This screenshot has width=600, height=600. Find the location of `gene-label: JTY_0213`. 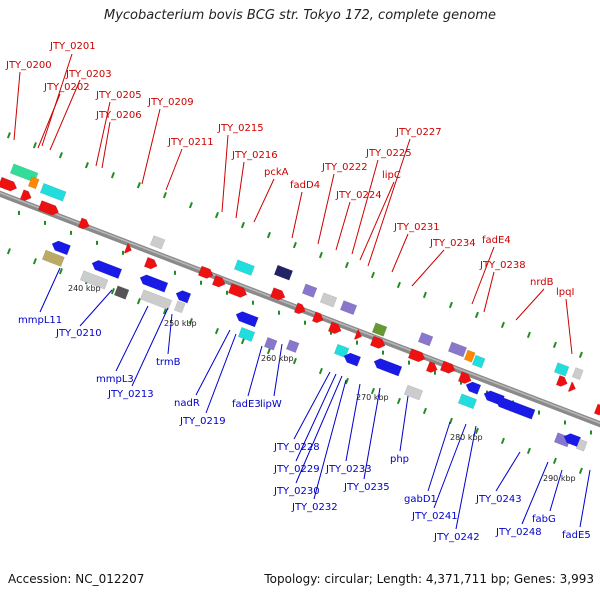

gene-label: JTY_0213 is located at coordinates (130, 394).